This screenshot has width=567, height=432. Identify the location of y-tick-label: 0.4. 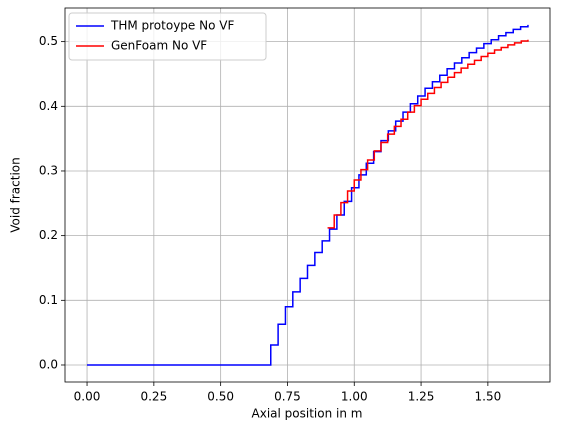
(48, 106).